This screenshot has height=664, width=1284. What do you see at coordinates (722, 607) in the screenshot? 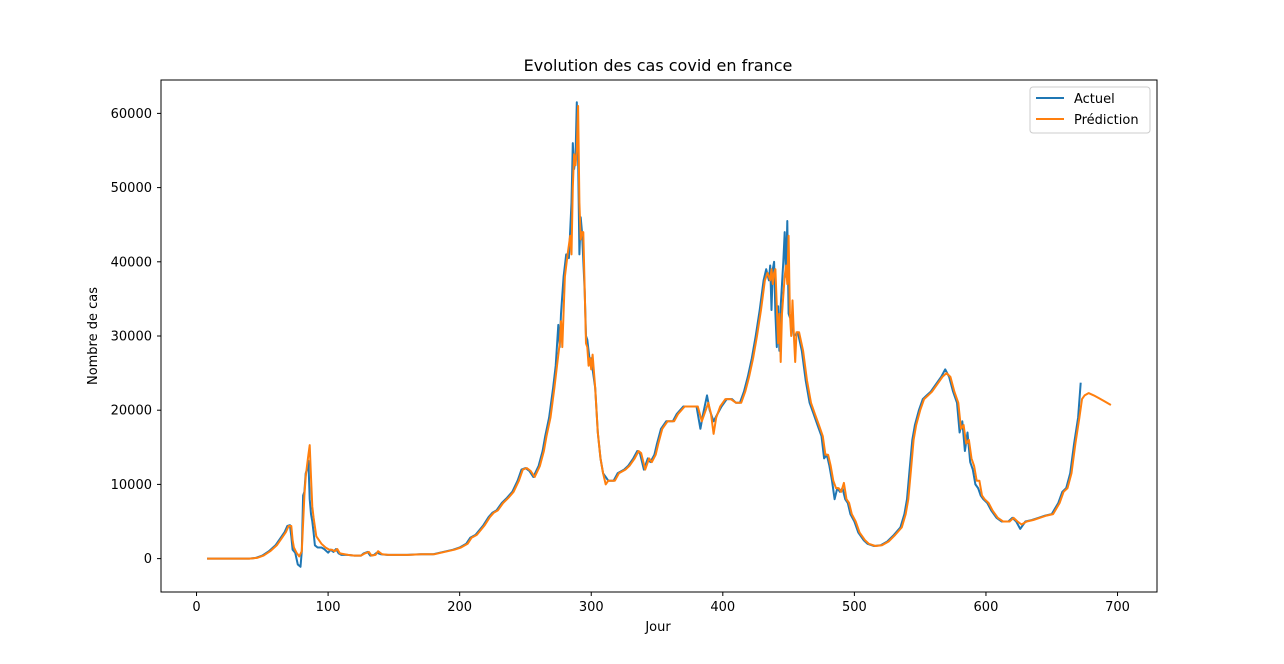
I see `x-tick-label: 400` at bounding box center [722, 607].